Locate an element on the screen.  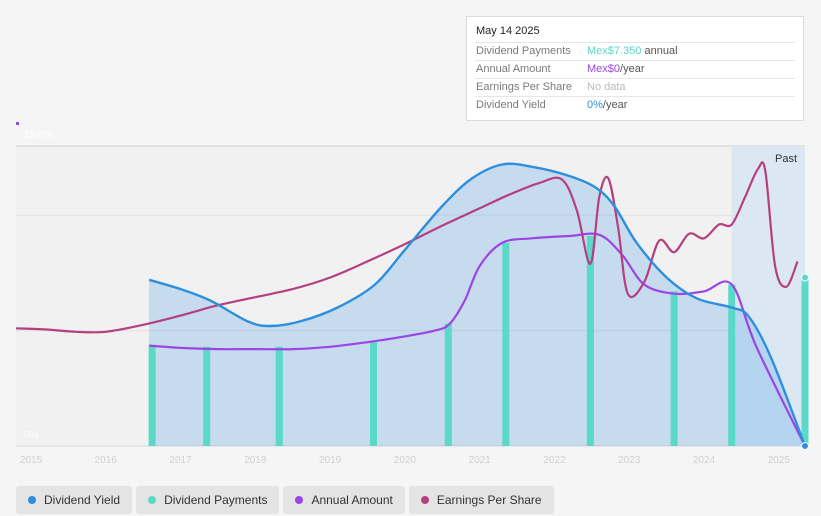
tooltip-row-earnings-per-share: Earnings Per Share No data is located at coordinates (635, 87).